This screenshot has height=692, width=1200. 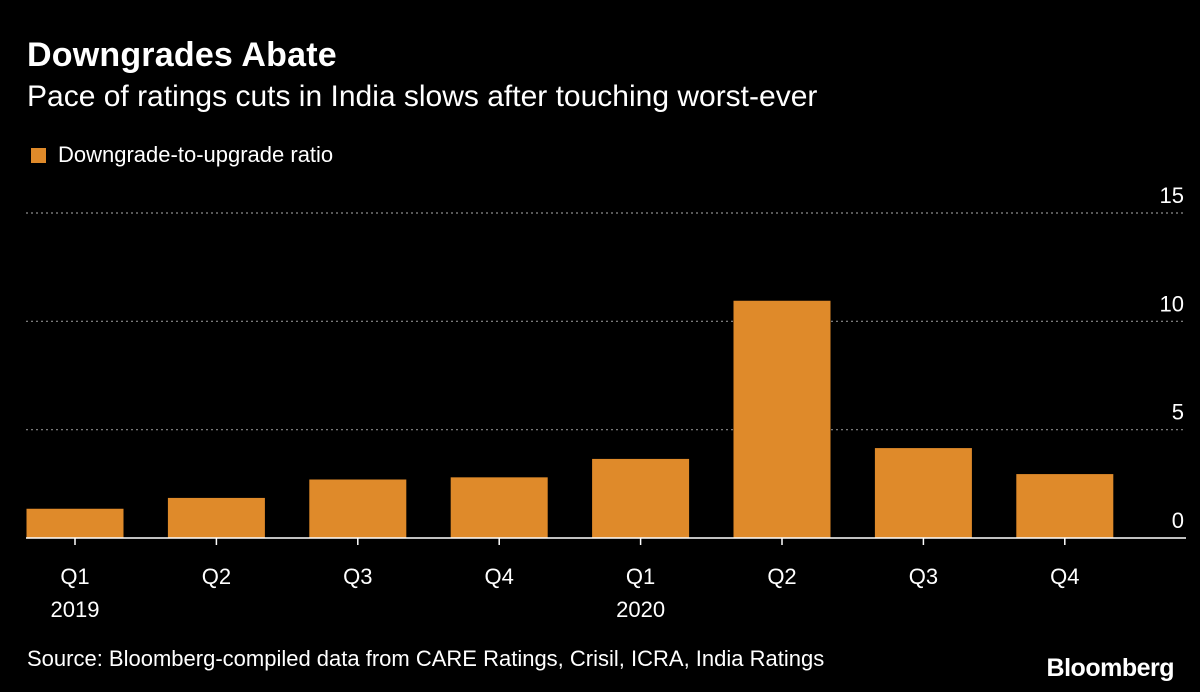 What do you see at coordinates (182, 55) in the screenshot?
I see `chart-title: Downgrades Abate` at bounding box center [182, 55].